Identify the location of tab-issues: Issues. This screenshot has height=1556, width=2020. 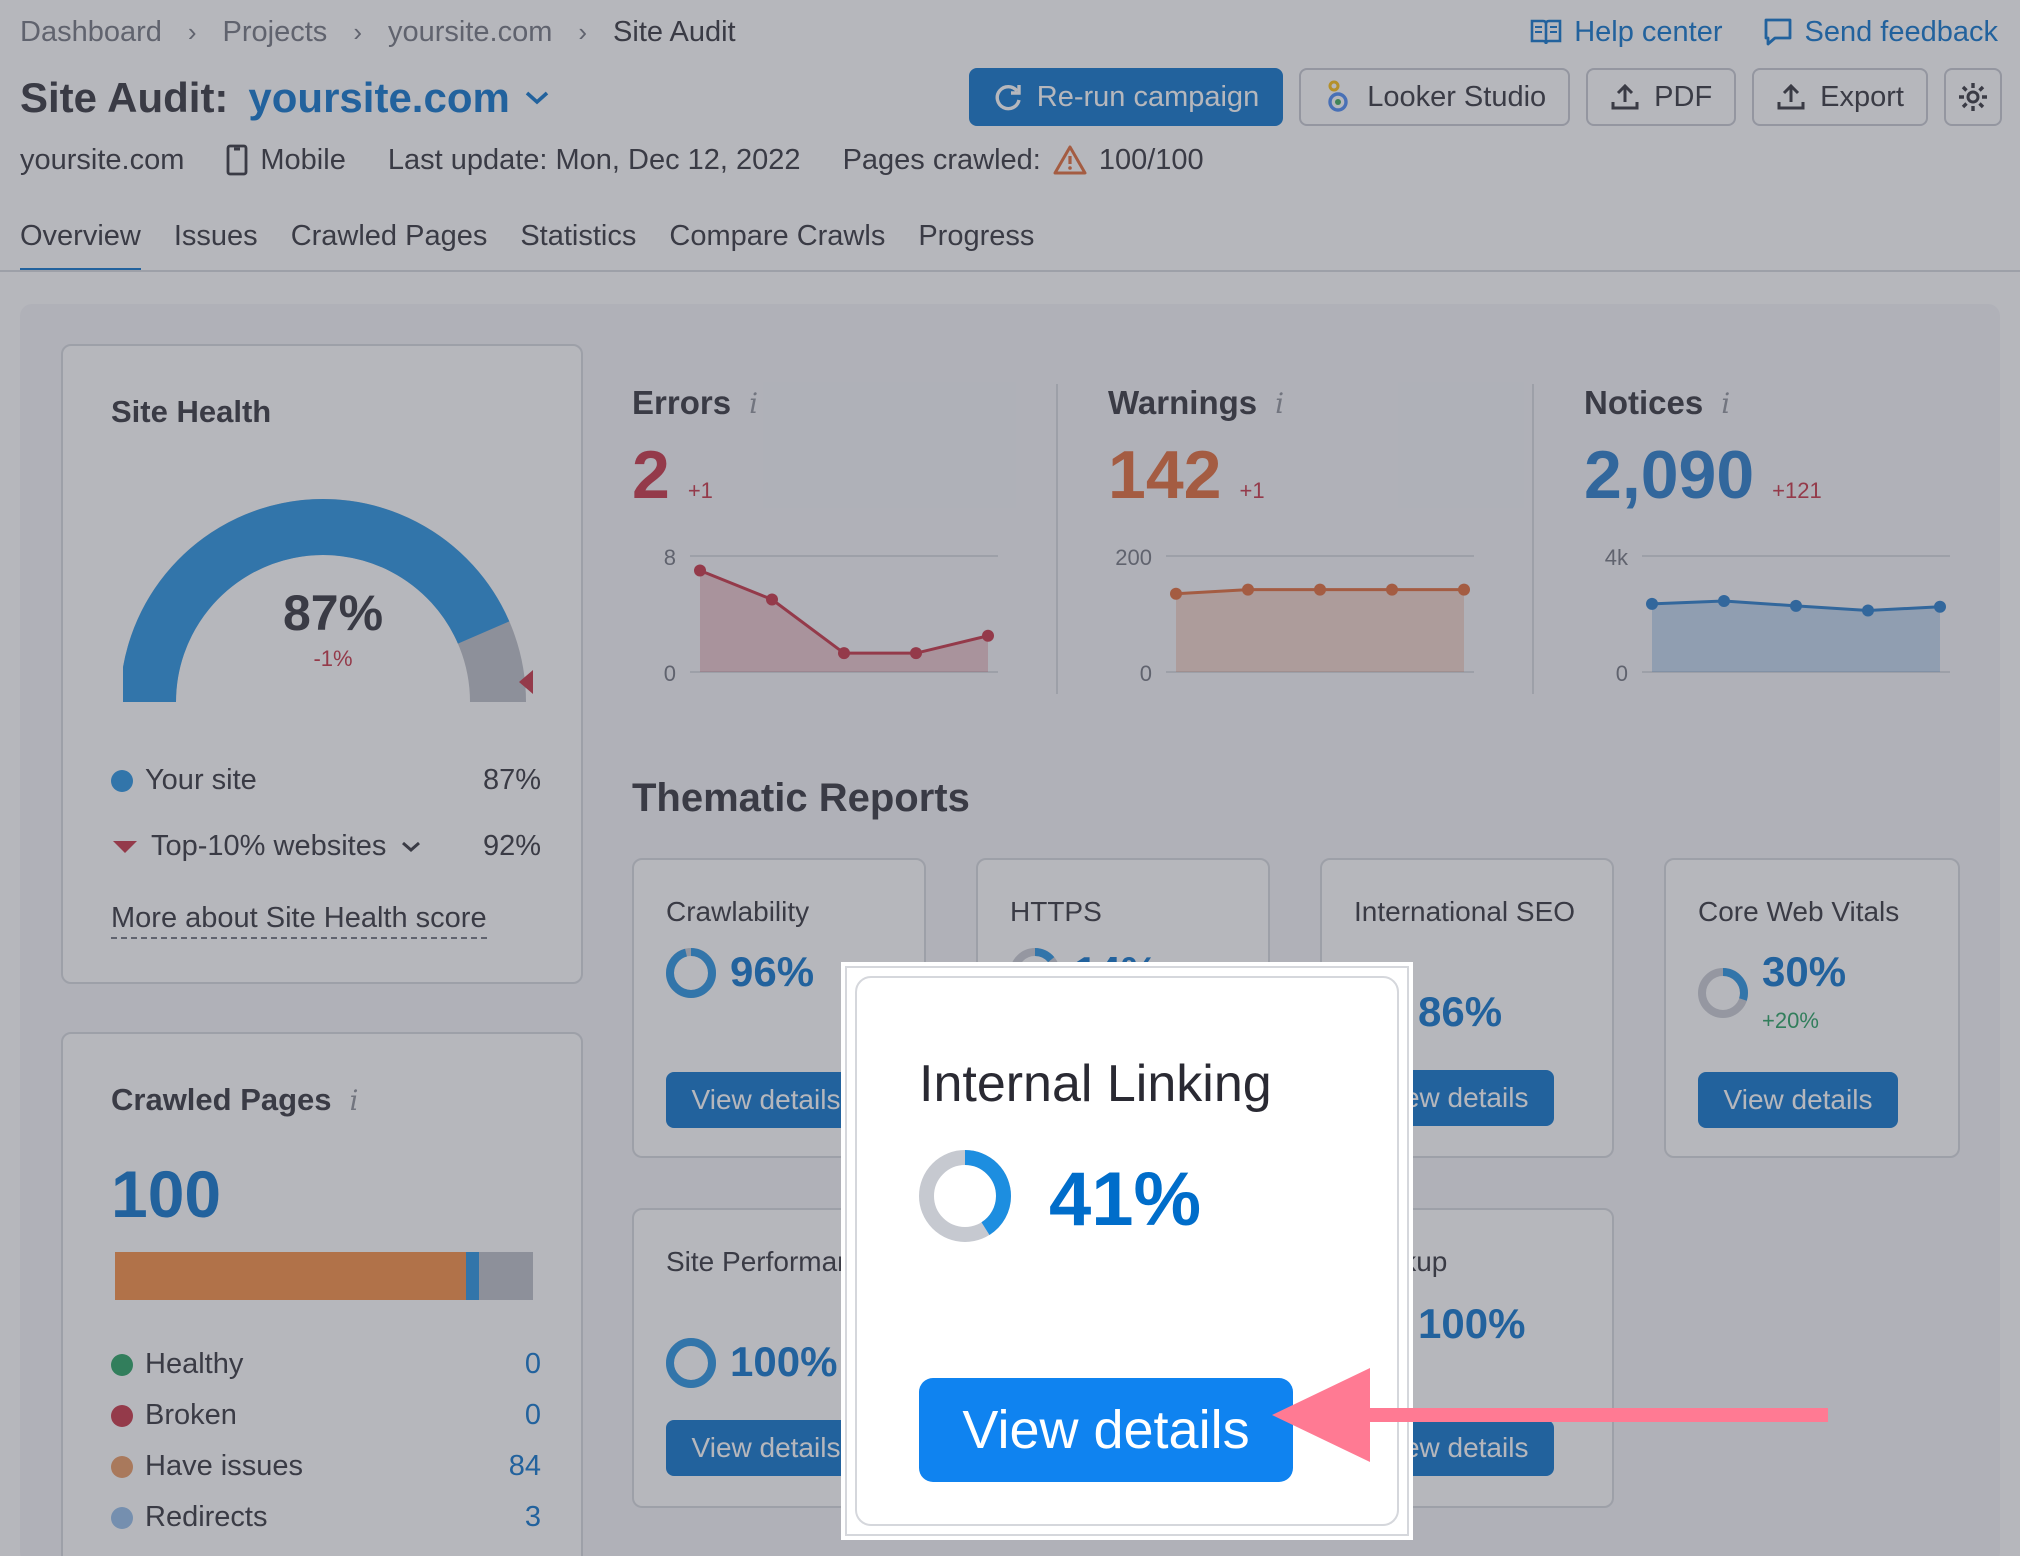
(215, 236).